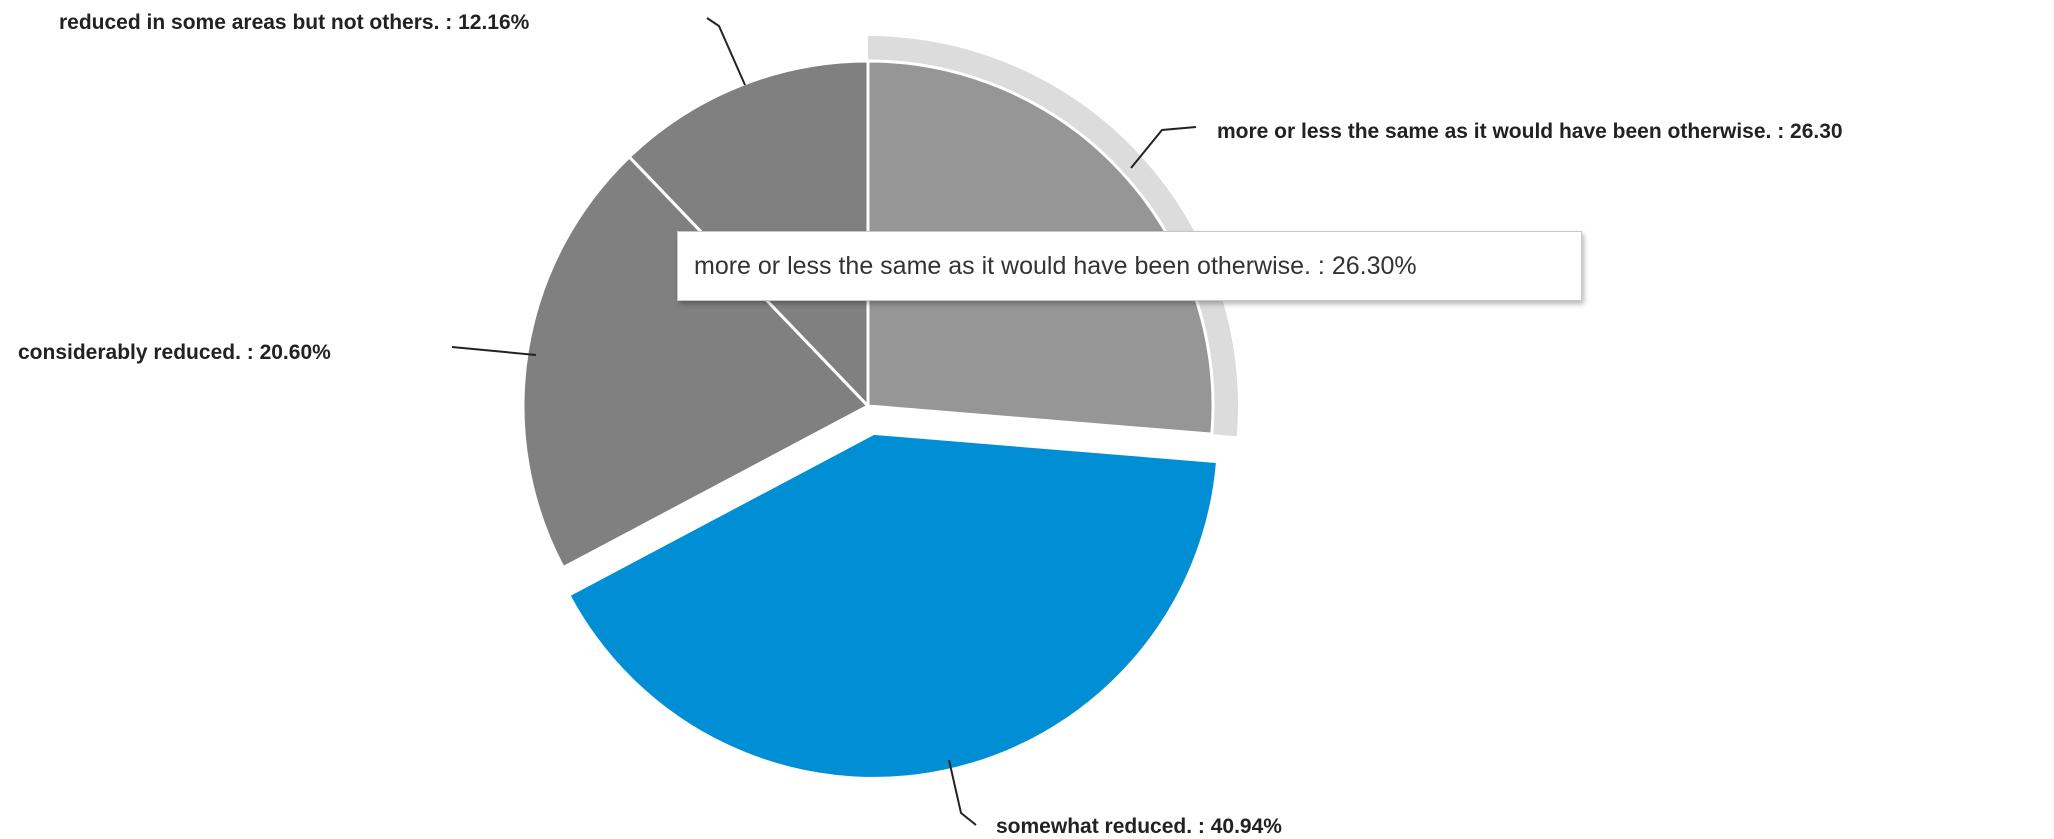 This screenshot has width=2054, height=839. I want to click on label-connector-considerably-reduced, so click(494, 351).